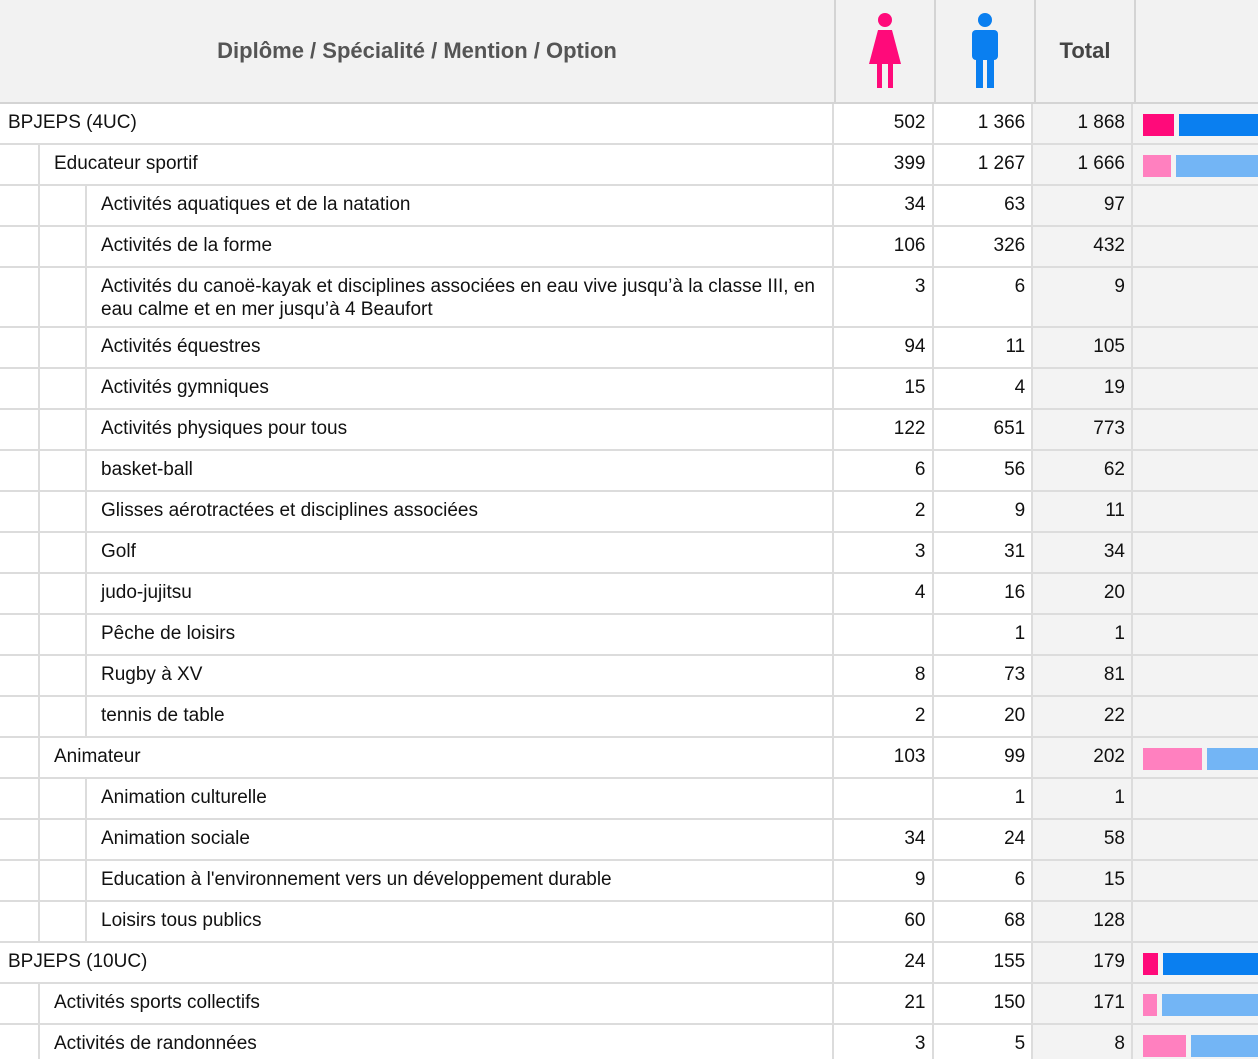 This screenshot has height=1059, width=1258. I want to click on female-count: 34, so click(884, 839).